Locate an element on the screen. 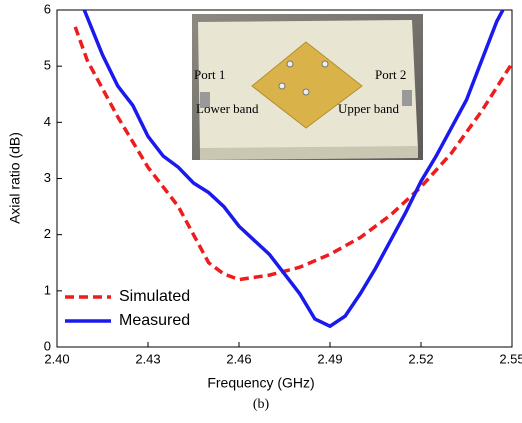 The image size is (522, 423). caption: (b) is located at coordinates (261, 404).